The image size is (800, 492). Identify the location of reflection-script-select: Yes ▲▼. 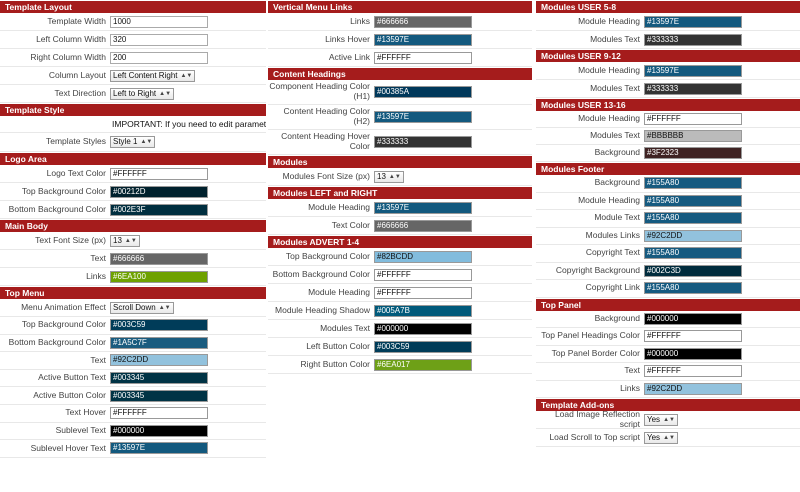
(661, 419).